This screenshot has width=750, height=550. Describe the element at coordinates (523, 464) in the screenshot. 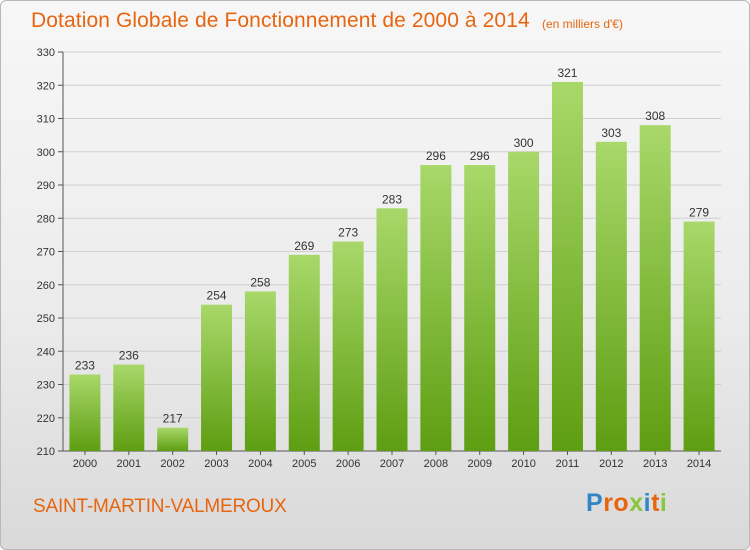

I see `x-tick-label: 2010` at that location.